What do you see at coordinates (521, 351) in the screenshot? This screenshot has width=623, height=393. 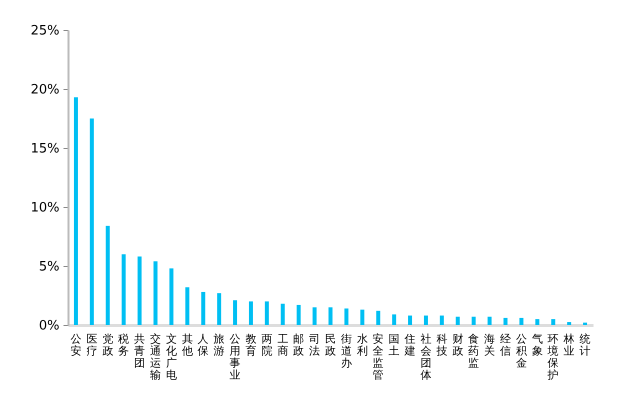 I see `x-tick-label: 公积金` at bounding box center [521, 351].